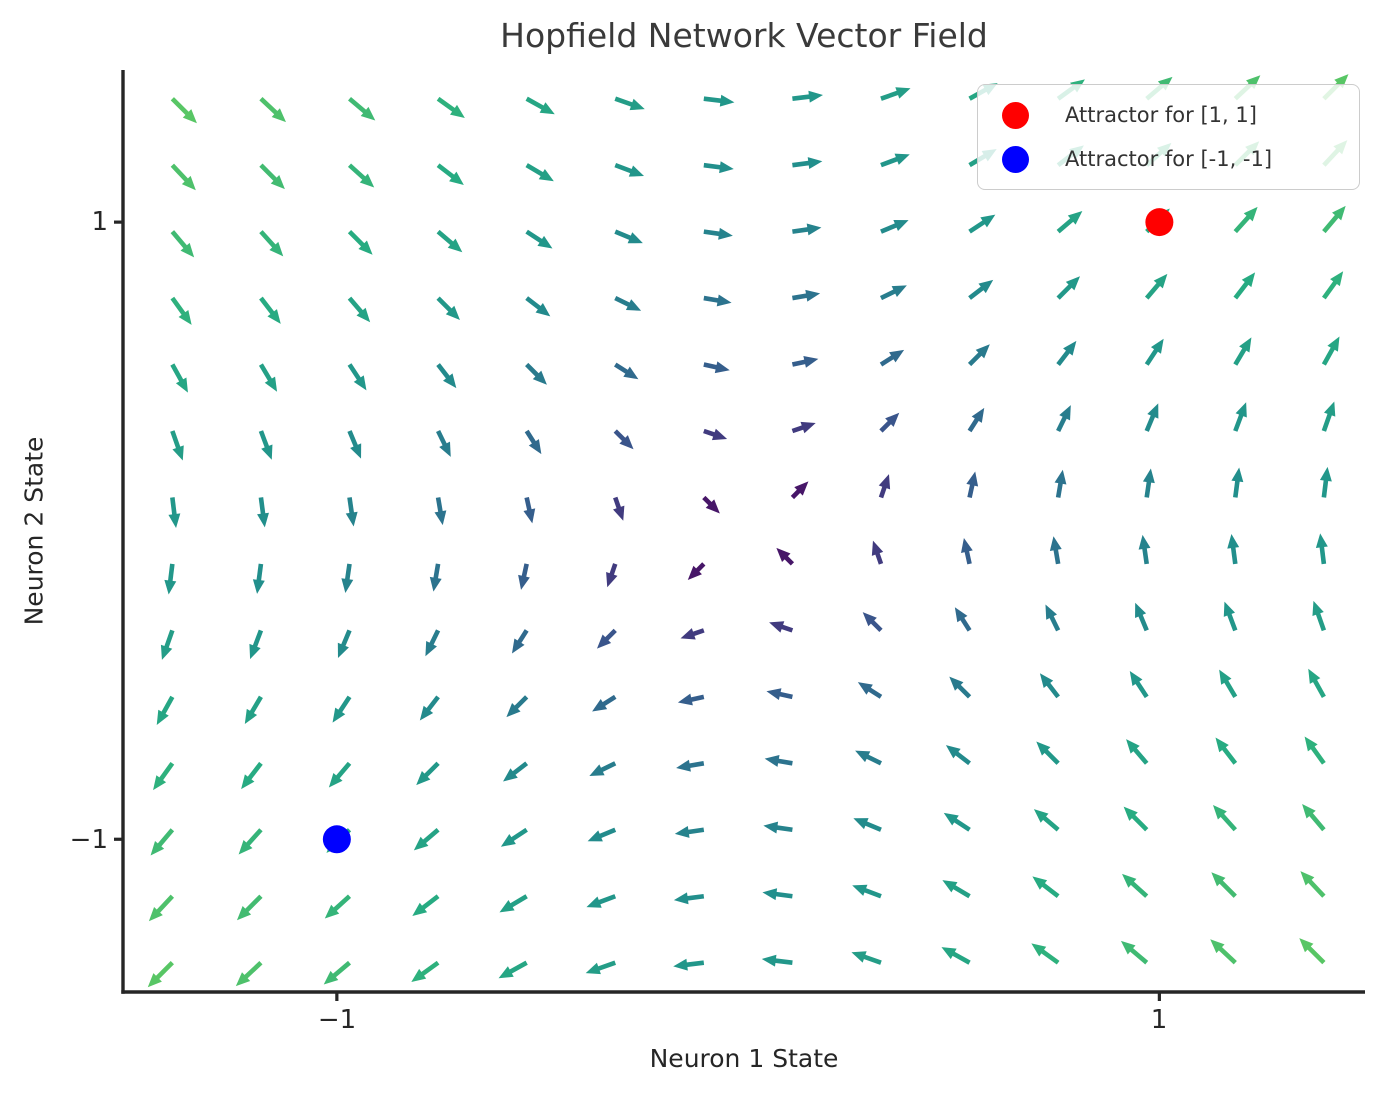 The image size is (1383, 1101). Describe the element at coordinates (1159, 1020) in the screenshot. I see `x-tick-label-plus-1: 1` at that location.